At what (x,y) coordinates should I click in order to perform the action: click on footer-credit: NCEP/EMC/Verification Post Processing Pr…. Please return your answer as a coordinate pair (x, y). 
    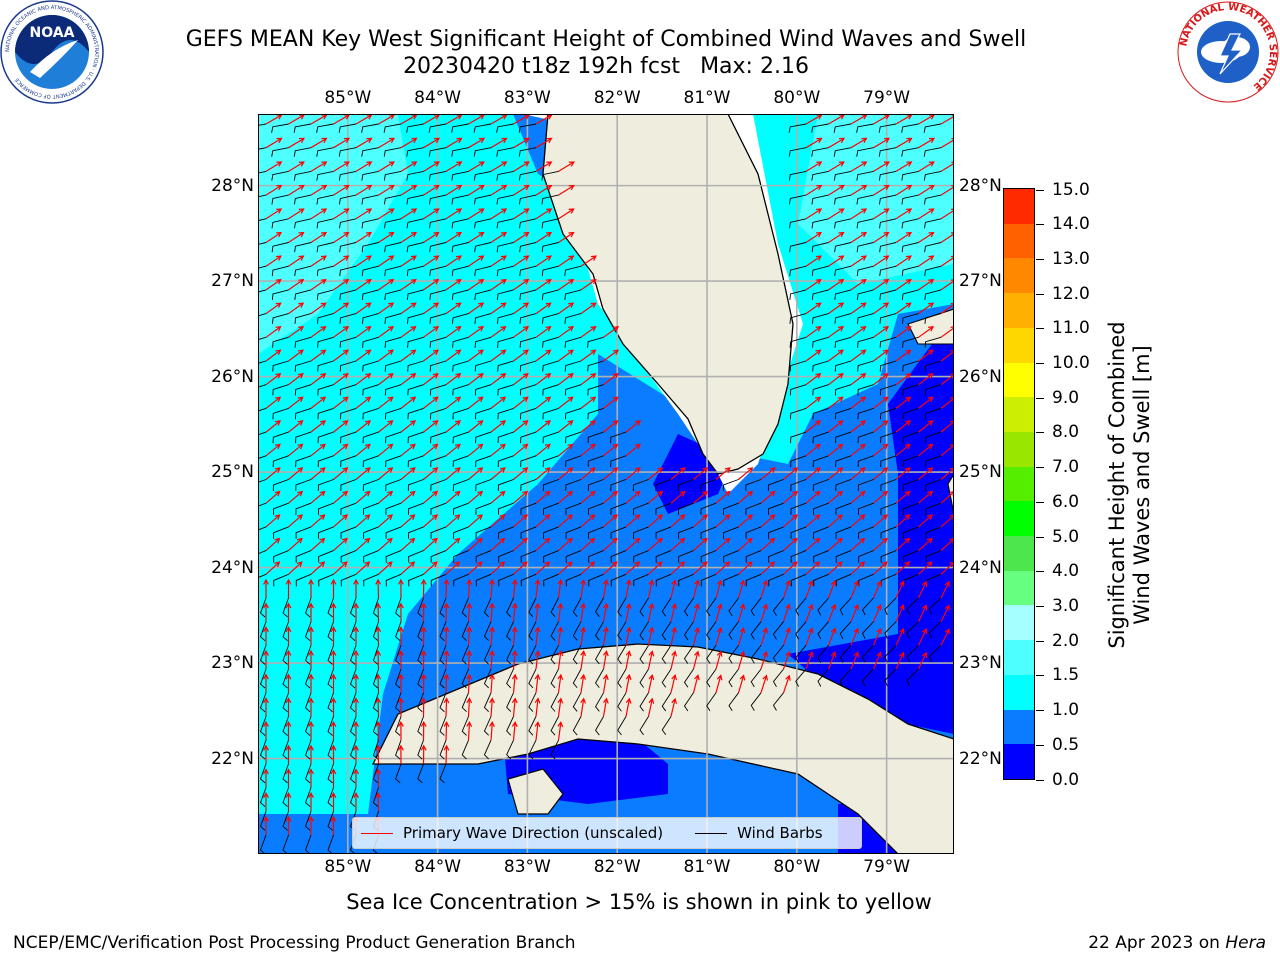
    Looking at the image, I should click on (294, 943).